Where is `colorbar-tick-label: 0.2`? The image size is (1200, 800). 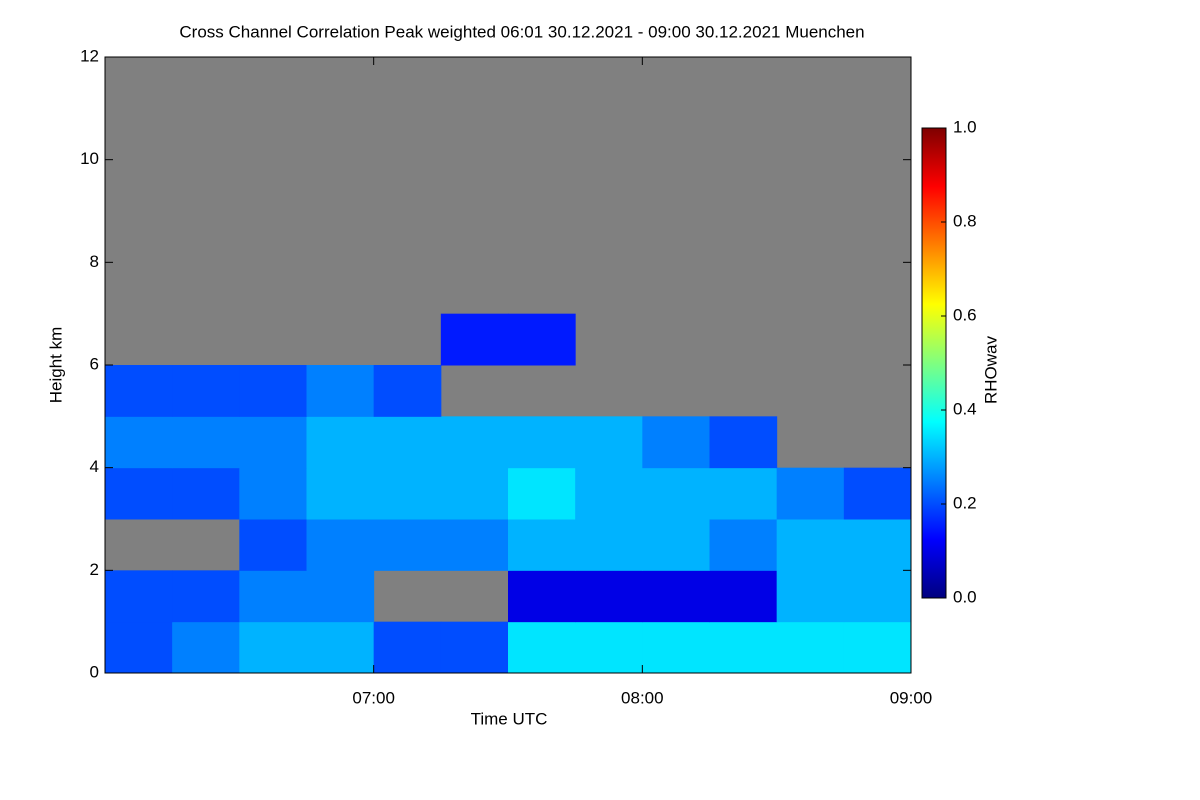
colorbar-tick-label: 0.2 is located at coordinates (965, 502).